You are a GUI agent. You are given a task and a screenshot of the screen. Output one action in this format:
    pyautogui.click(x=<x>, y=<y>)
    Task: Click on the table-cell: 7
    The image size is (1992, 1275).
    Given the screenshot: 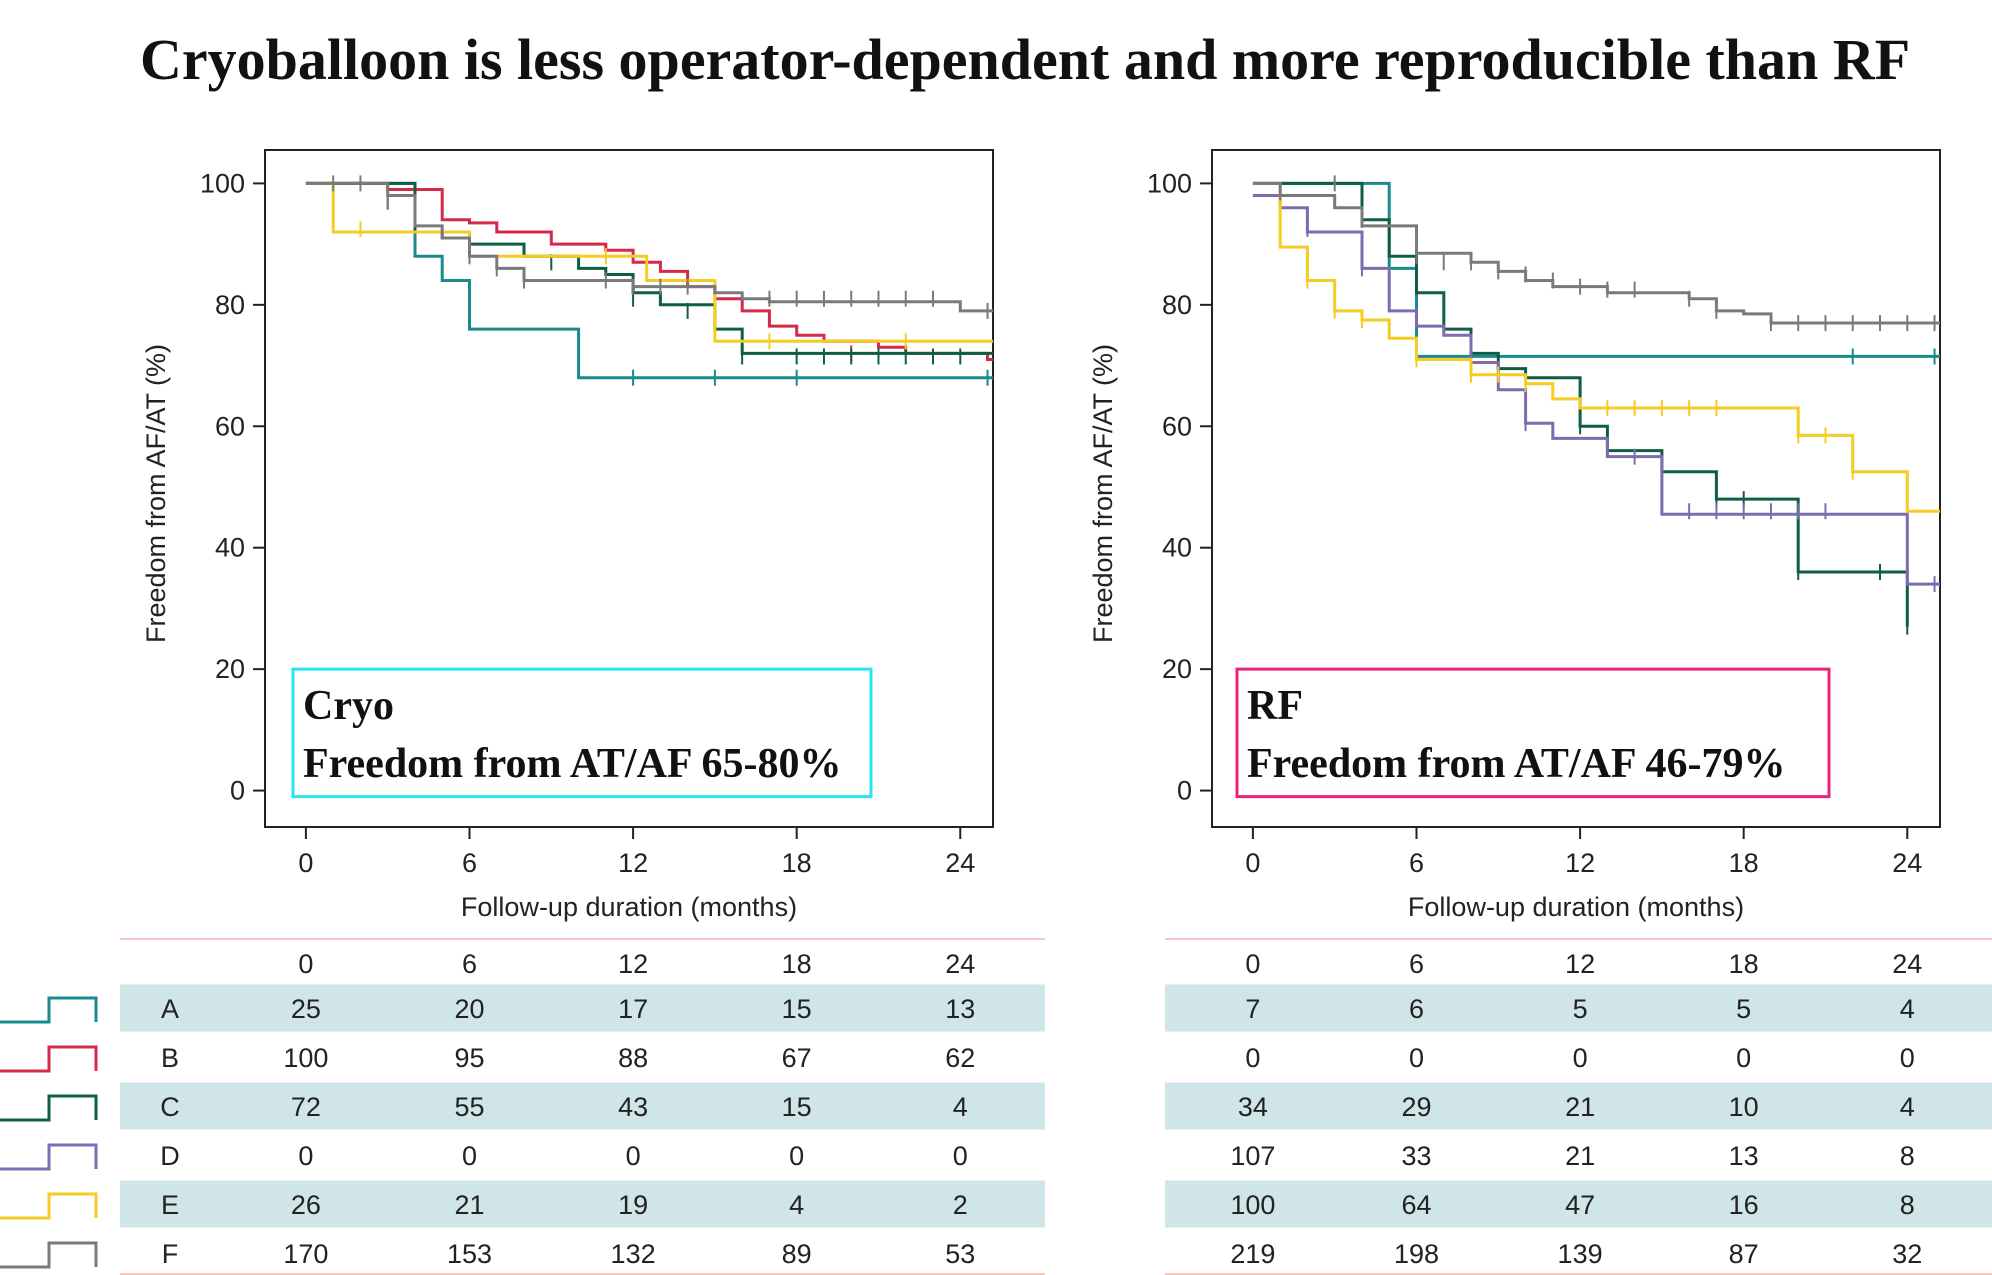 What is the action you would take?
    pyautogui.click(x=1252, y=1009)
    